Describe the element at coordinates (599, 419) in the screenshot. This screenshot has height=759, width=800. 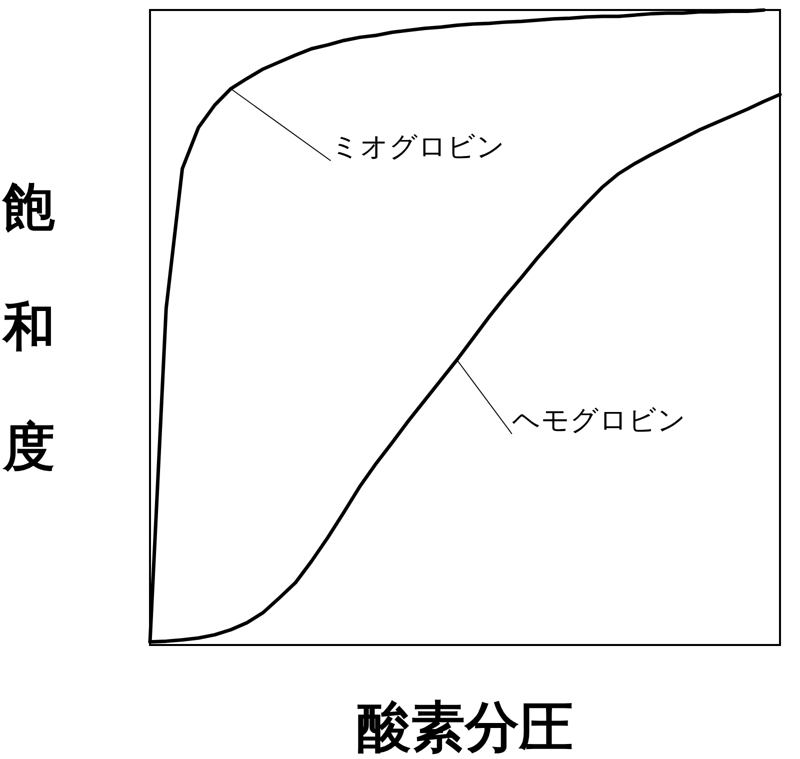
I see `text: ヘモグロビン` at that location.